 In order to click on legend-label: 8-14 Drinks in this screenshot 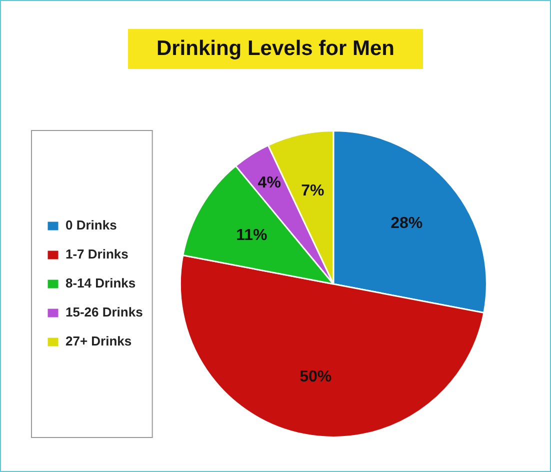, I will do `click(101, 283)`.